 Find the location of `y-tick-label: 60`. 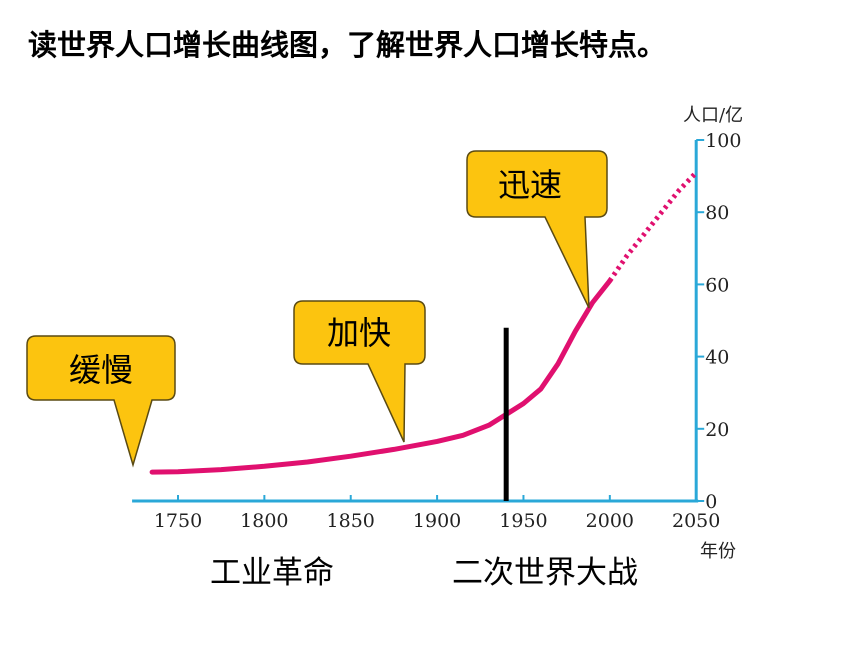

y-tick-label: 60 is located at coordinates (717, 285).